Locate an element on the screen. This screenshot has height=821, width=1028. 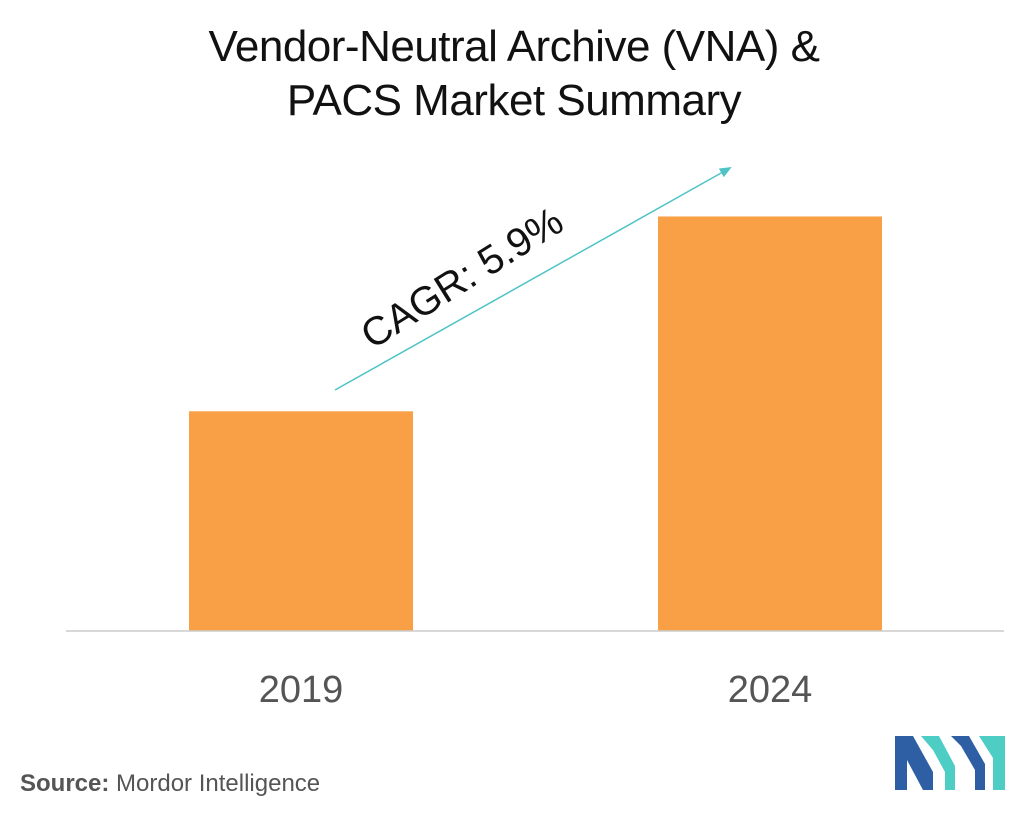
chart-title-line-1: Vendor-Neutral Archive (VNA) & is located at coordinates (514, 46).